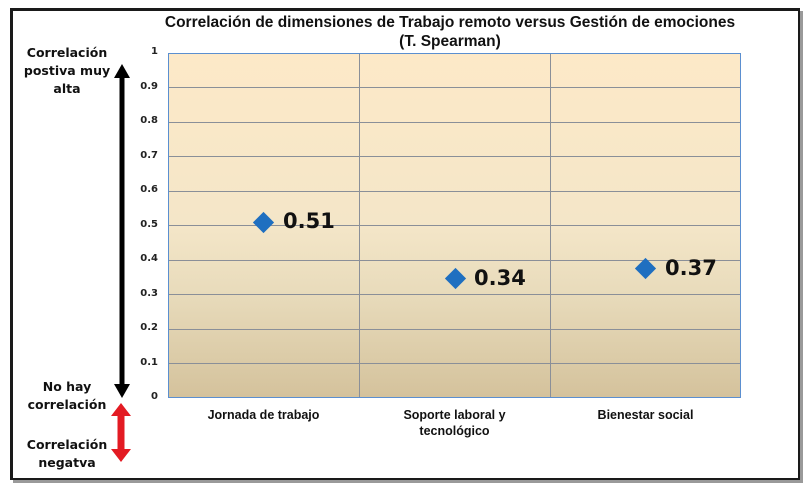 This screenshot has width=811, height=493. I want to click on annotation-text: negatva, so click(67, 462).